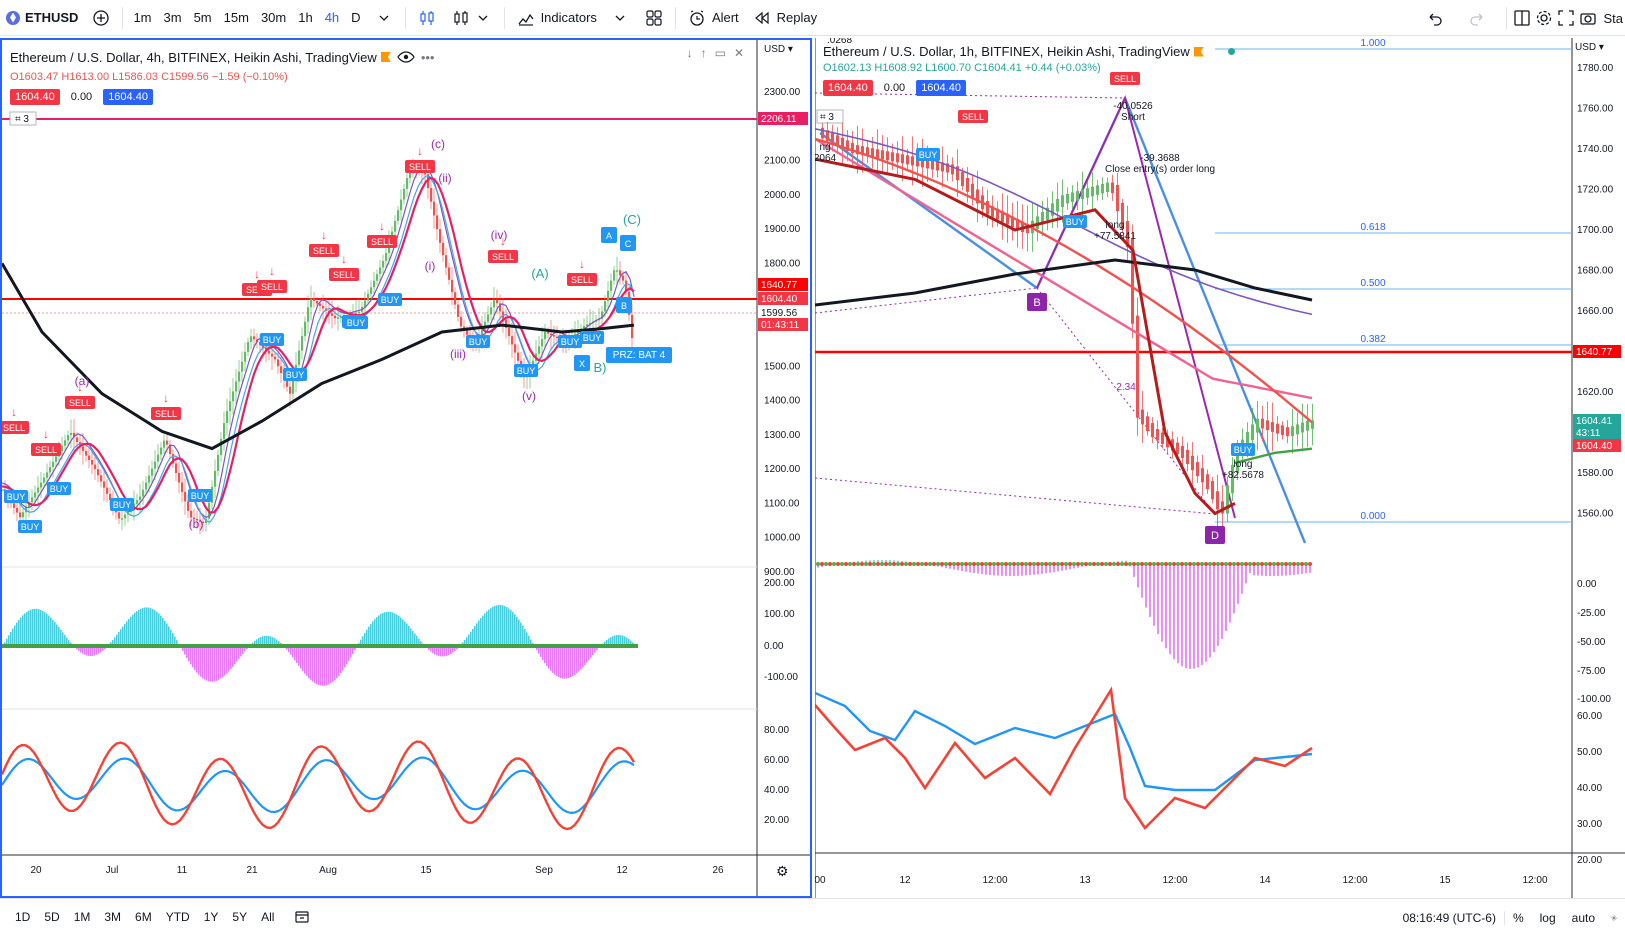  I want to click on arrow-down-icon: ↓, so click(689, 53).